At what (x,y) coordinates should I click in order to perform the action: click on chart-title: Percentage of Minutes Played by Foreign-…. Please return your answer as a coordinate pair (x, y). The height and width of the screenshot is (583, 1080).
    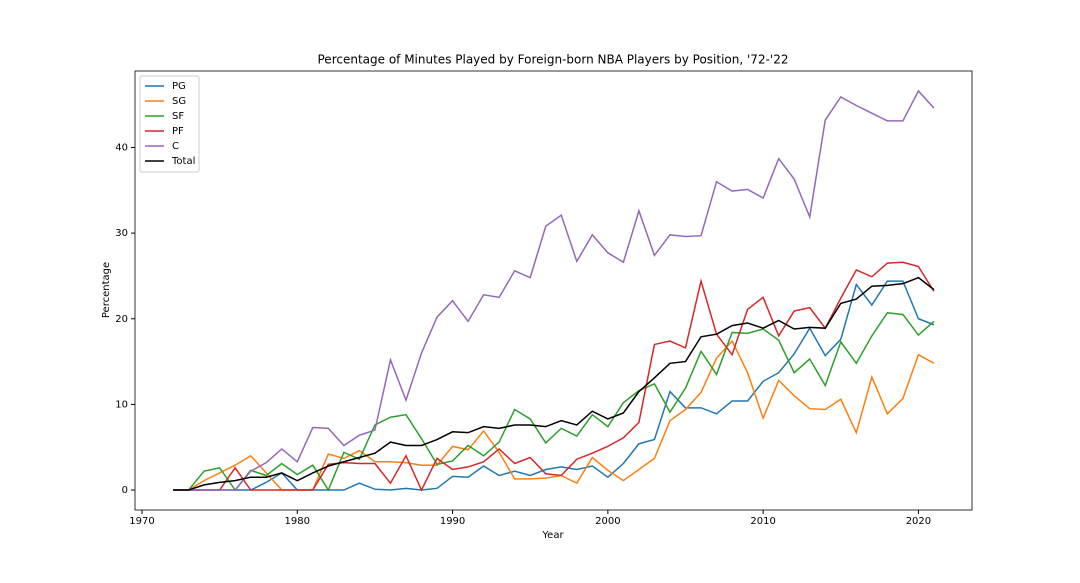
    Looking at the image, I should click on (553, 60).